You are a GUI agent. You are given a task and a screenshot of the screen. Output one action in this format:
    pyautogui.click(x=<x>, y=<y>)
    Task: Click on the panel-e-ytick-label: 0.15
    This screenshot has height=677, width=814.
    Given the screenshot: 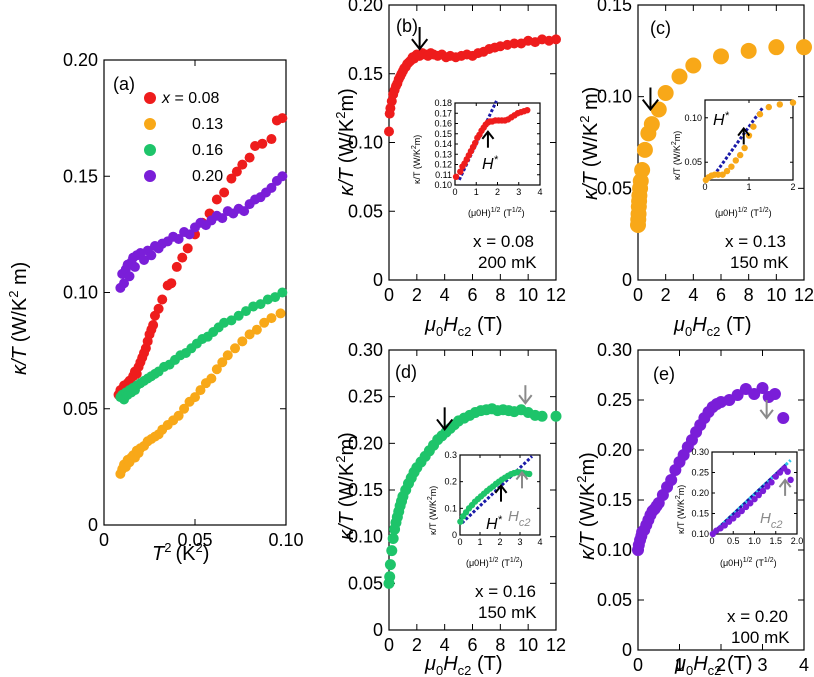 What is the action you would take?
    pyautogui.click(x=614, y=500)
    